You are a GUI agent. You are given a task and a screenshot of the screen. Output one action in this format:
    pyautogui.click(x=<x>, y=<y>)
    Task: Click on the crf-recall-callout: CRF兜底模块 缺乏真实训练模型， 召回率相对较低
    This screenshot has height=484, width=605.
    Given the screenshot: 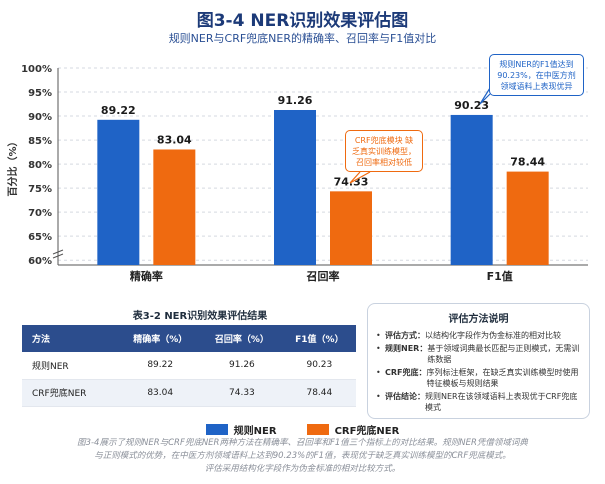 What is the action you would take?
    pyautogui.click(x=384, y=151)
    